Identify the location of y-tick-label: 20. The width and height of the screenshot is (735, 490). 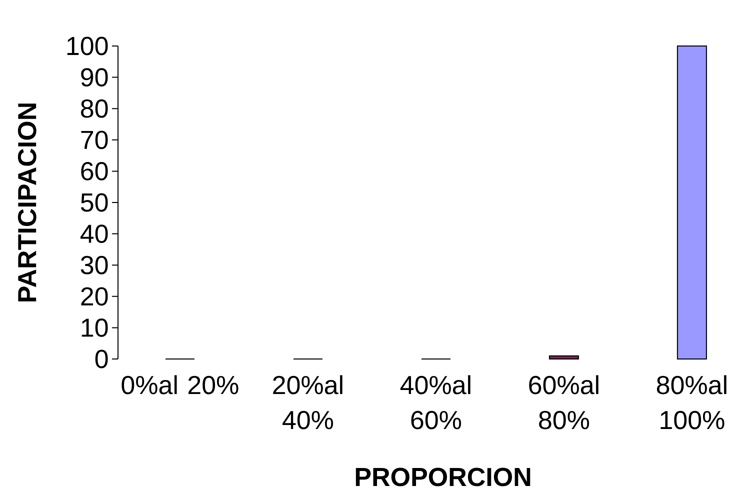
(94, 296).